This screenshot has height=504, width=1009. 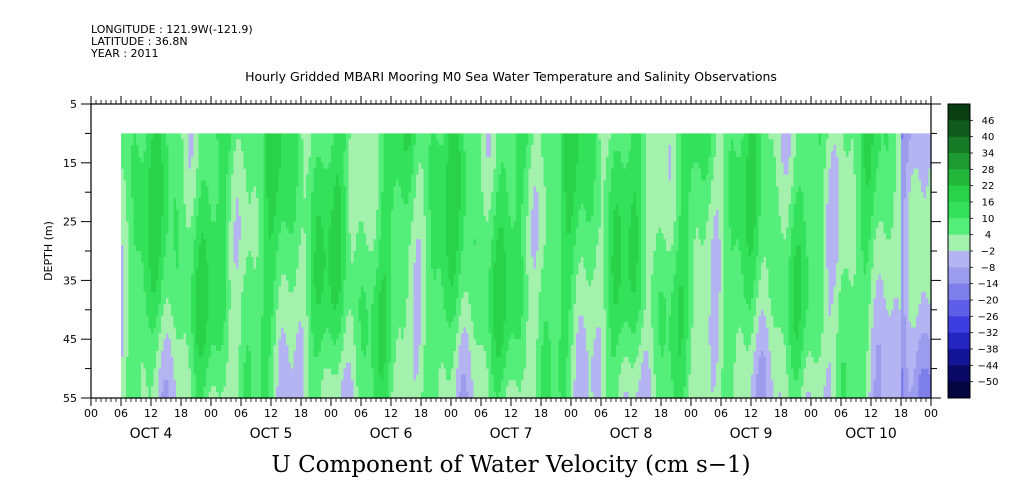 What do you see at coordinates (511, 434) in the screenshot?
I see `day-label: OCT 7` at bounding box center [511, 434].